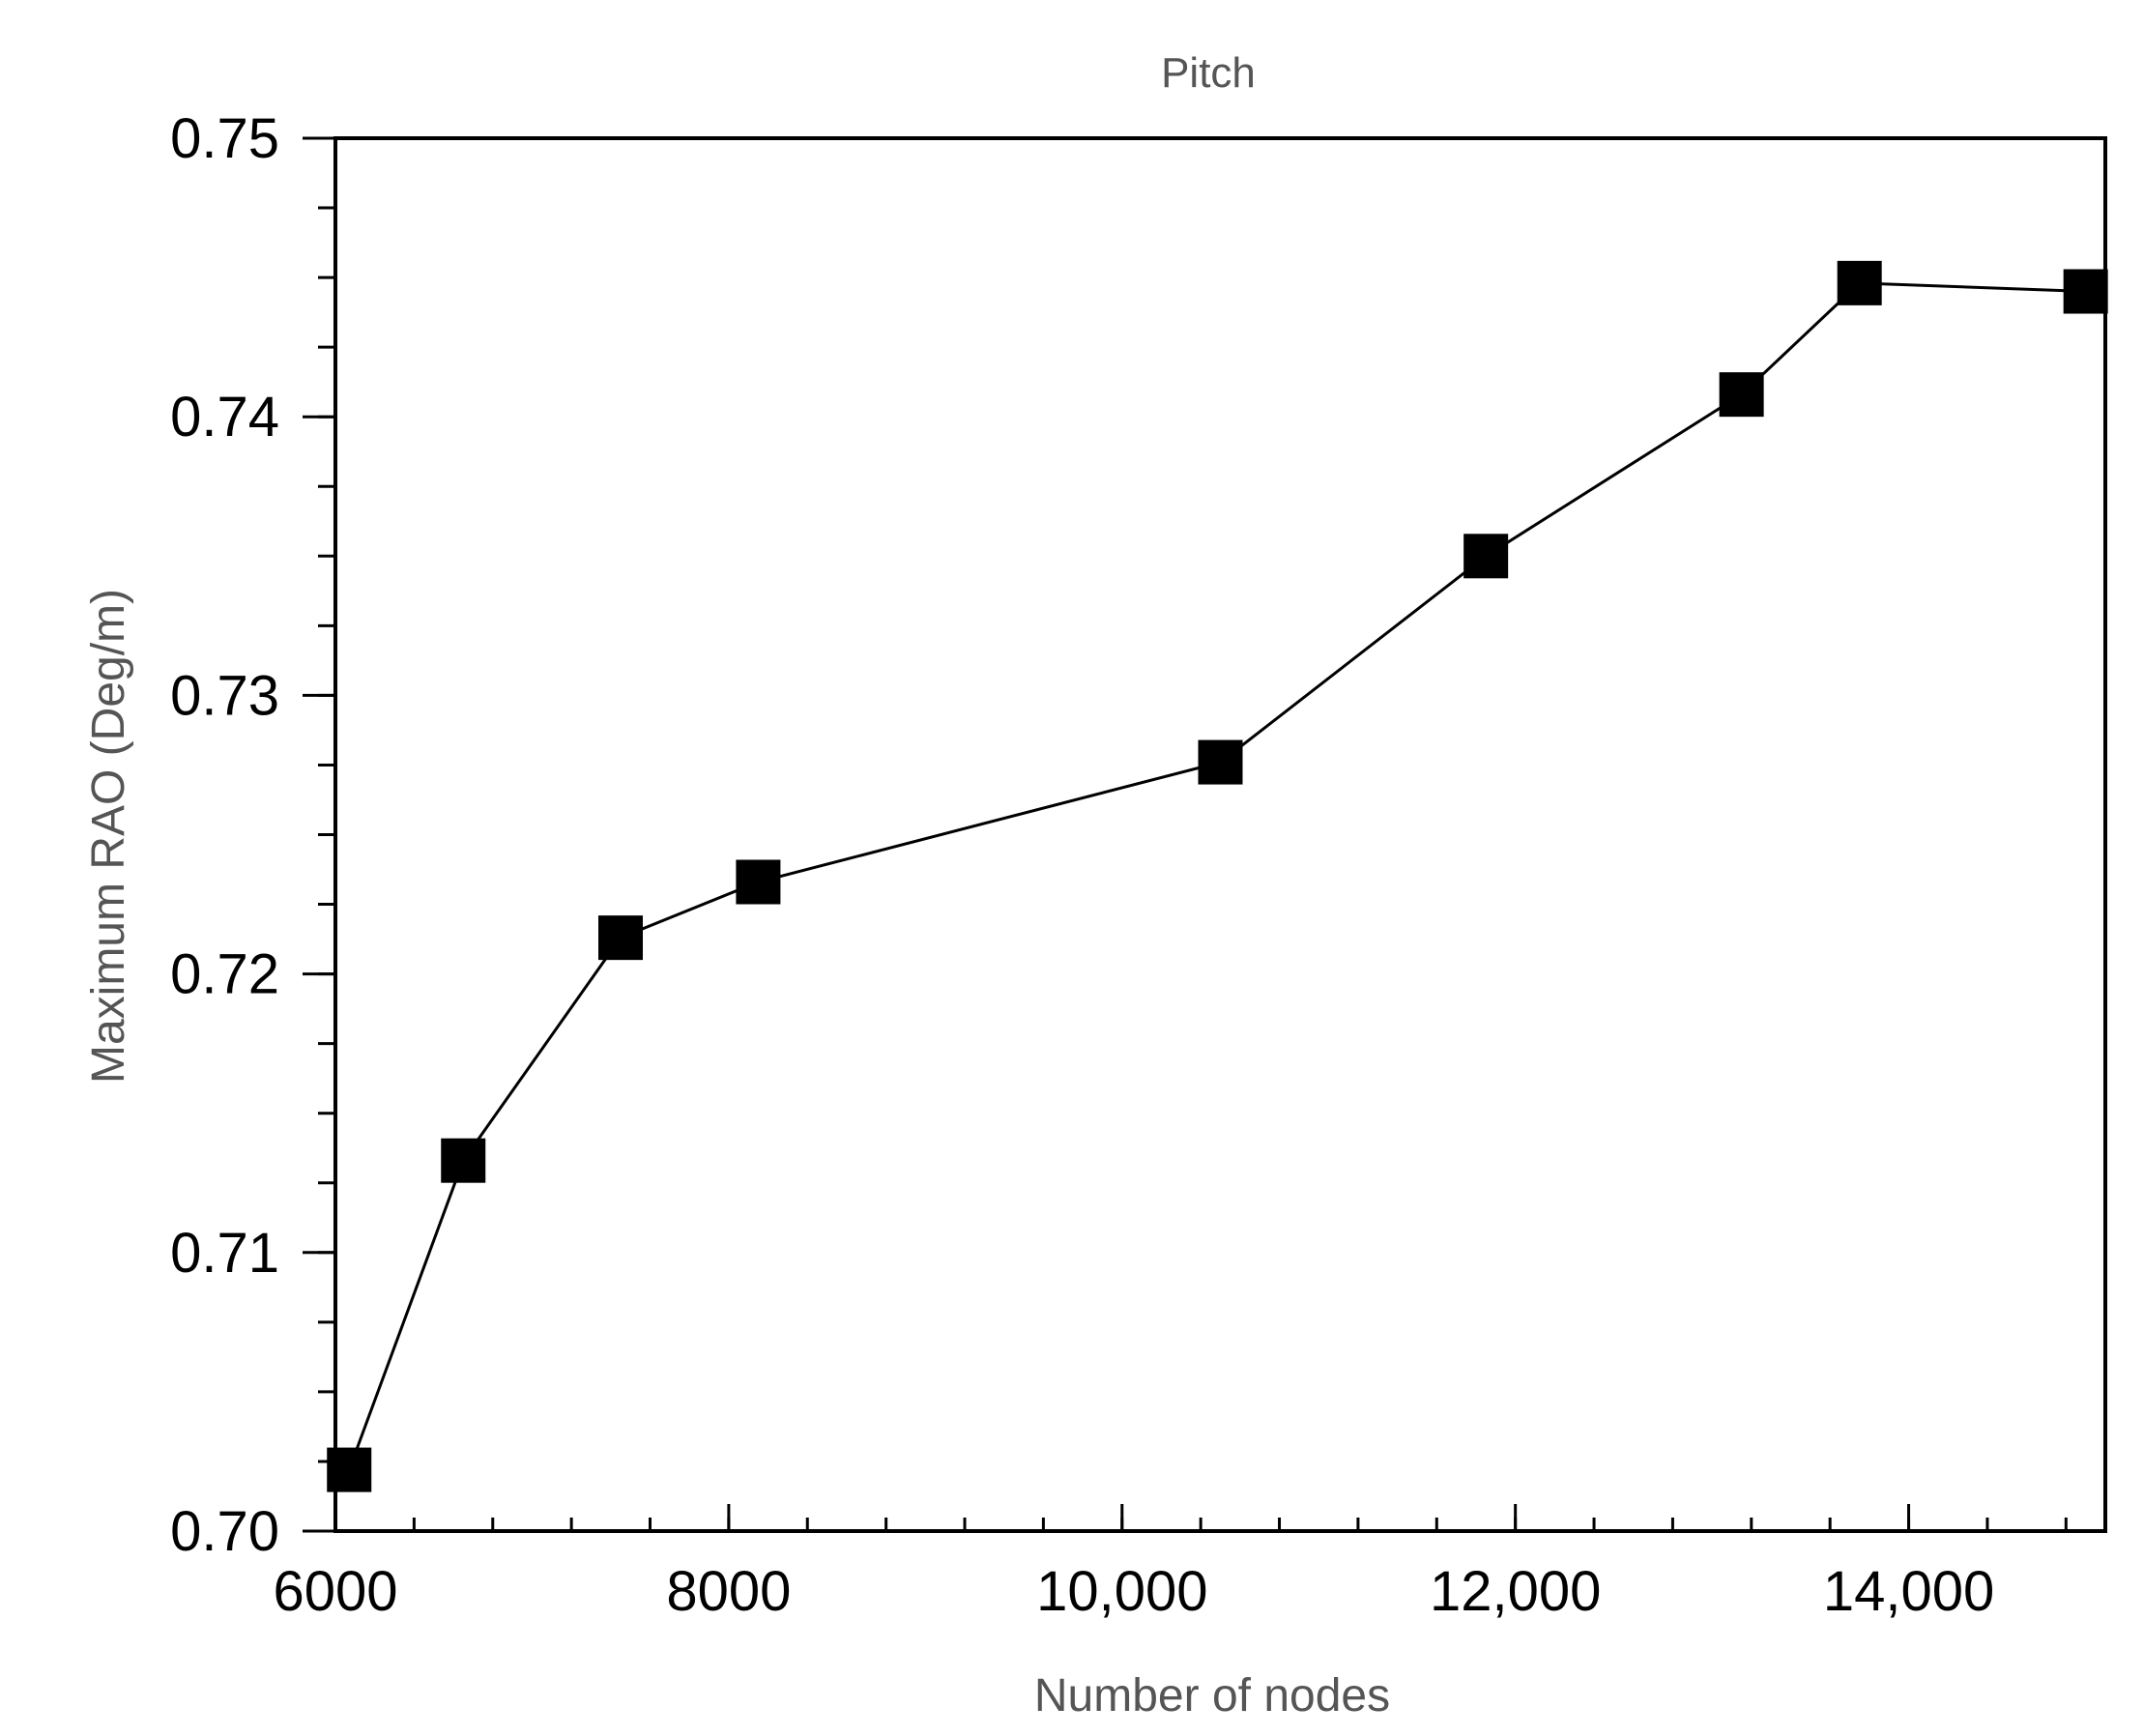 Image resolution: width=2144 pixels, height=1736 pixels. I want to click on x-axis-label: Number of nodes, so click(1212, 1696).